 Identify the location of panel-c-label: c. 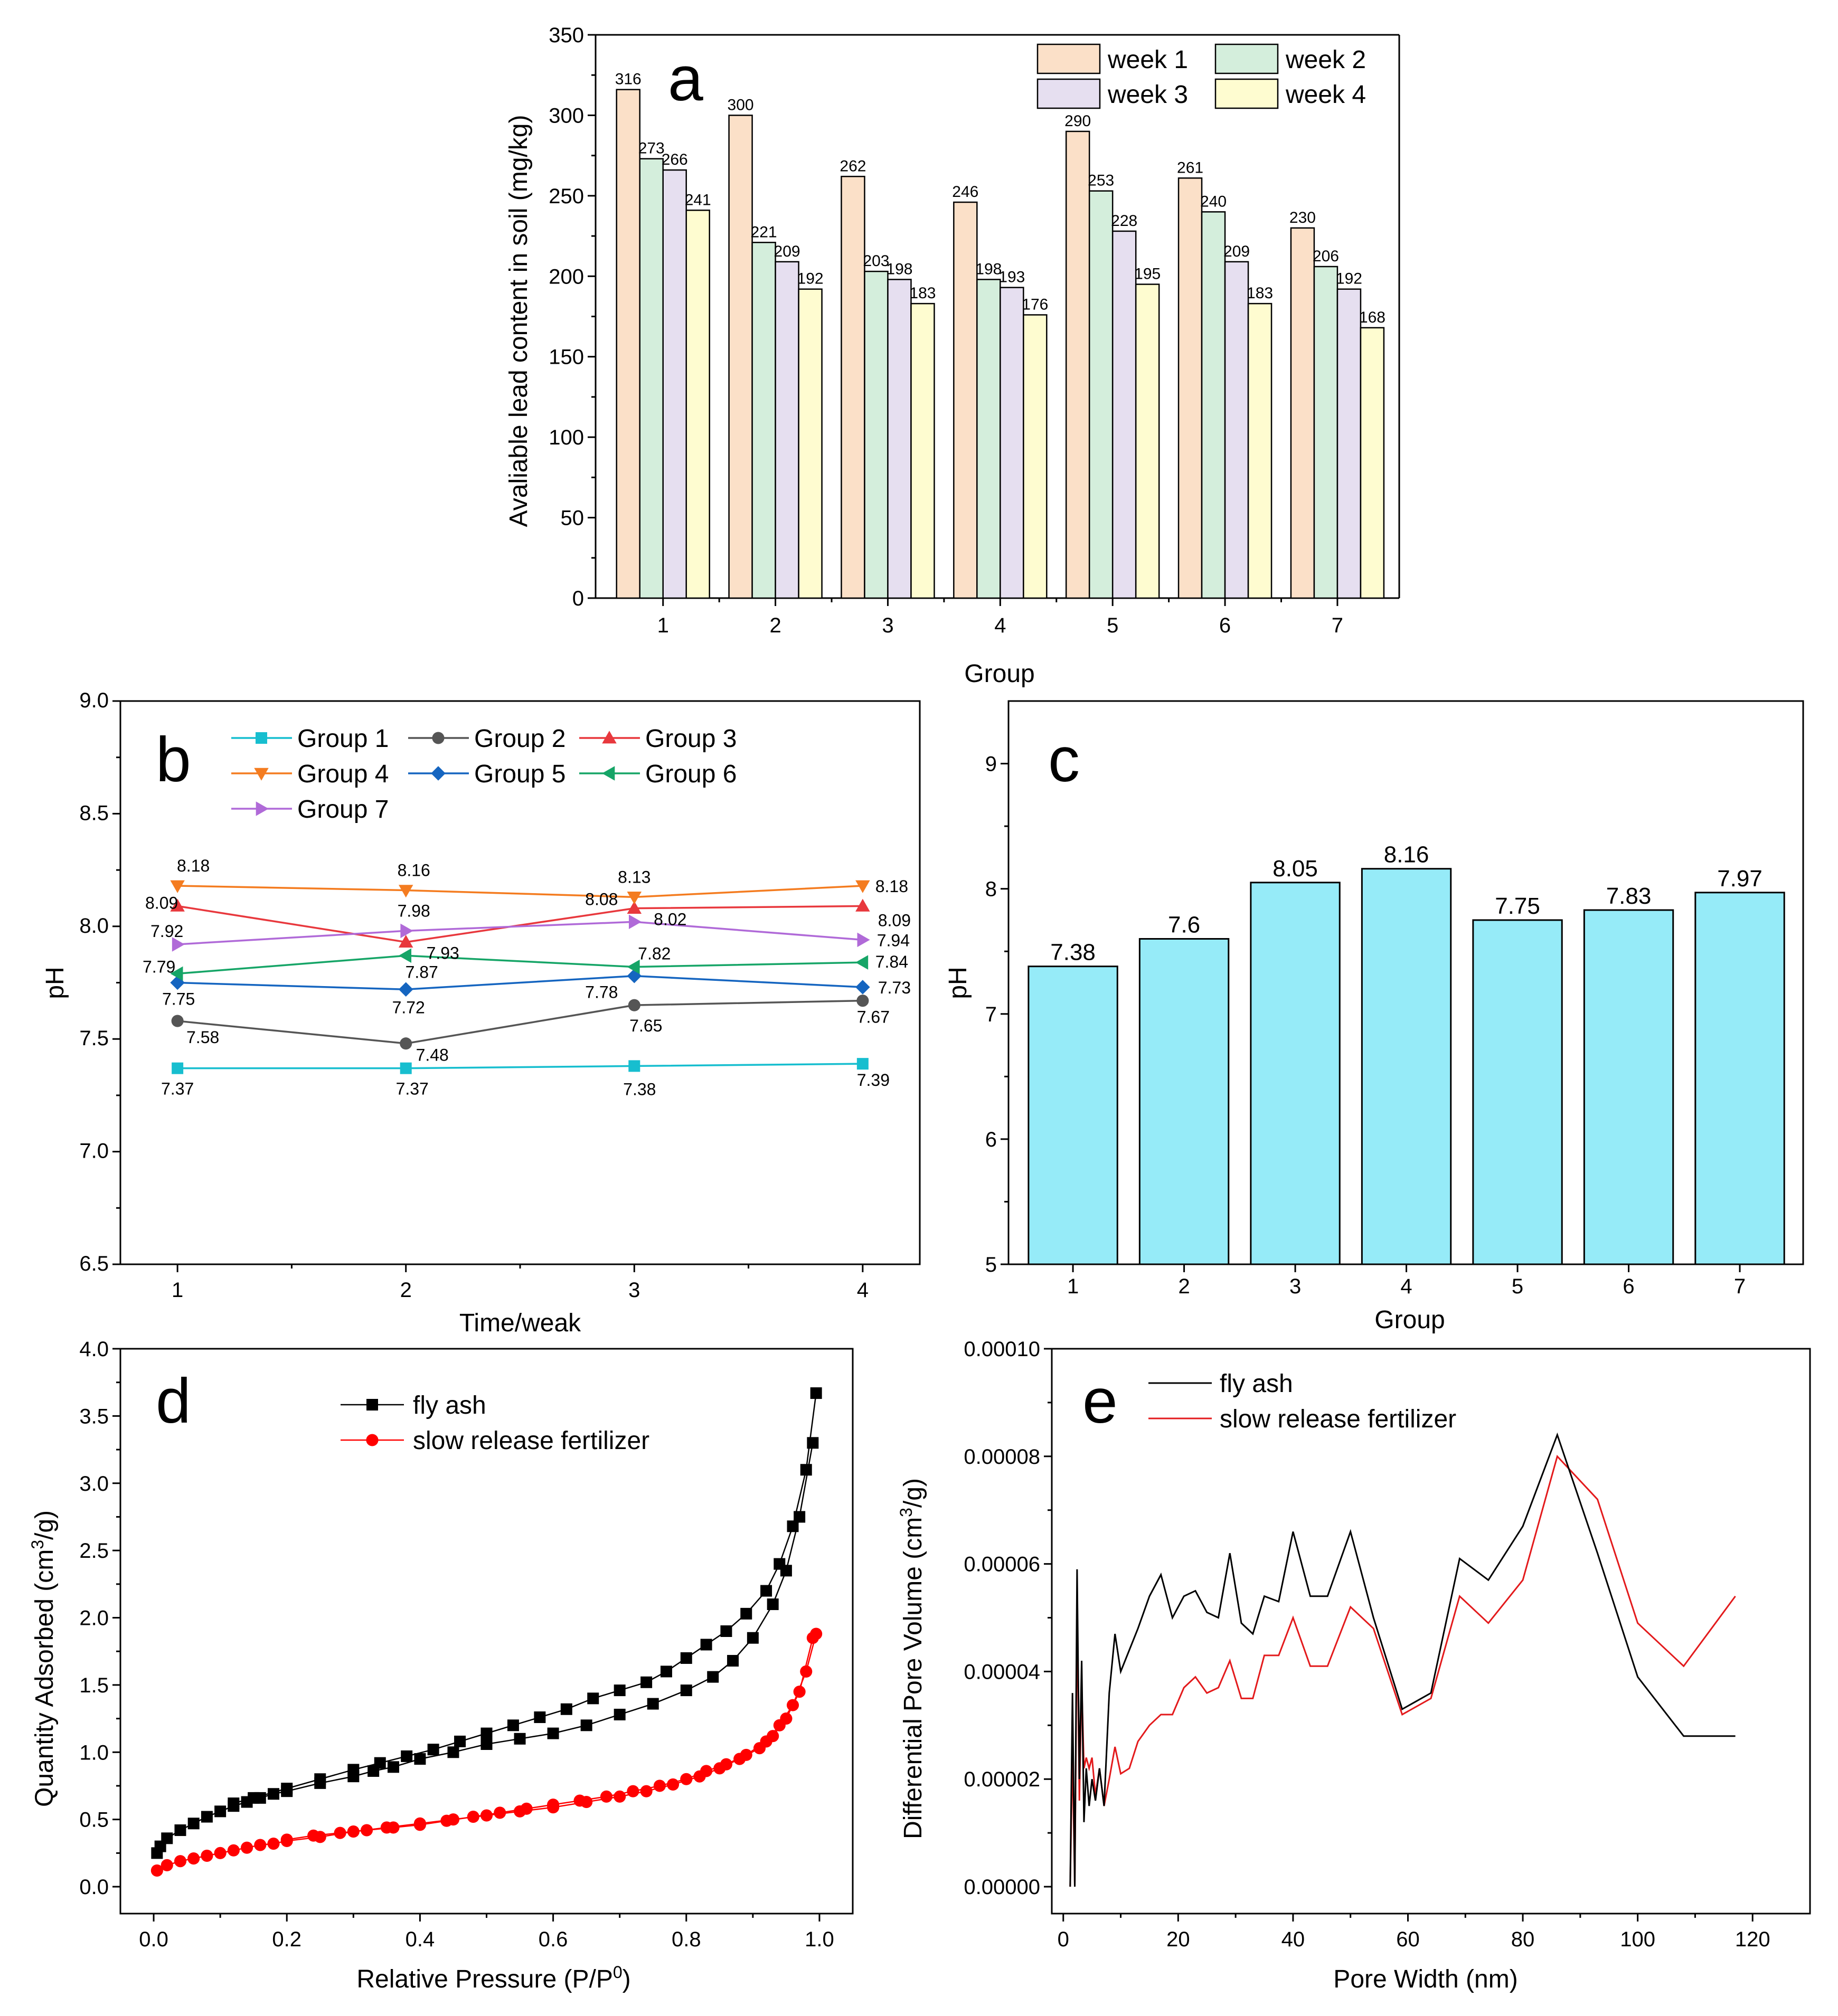
(1064, 759).